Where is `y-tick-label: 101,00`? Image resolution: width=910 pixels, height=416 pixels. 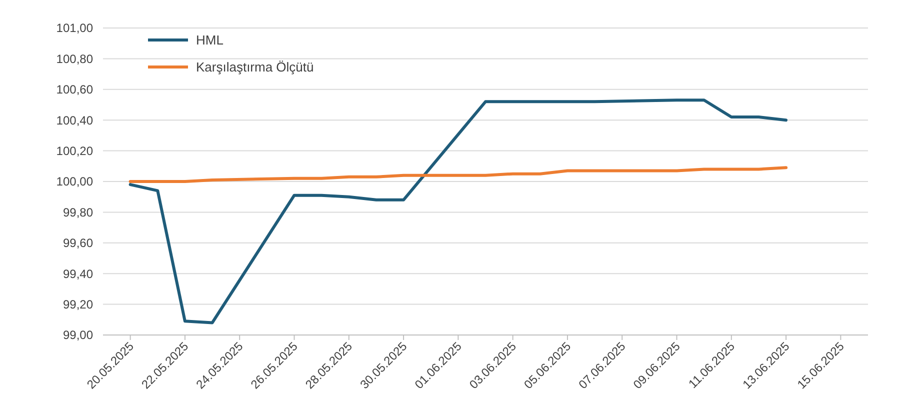
y-tick-label: 101,00 is located at coordinates (75, 28).